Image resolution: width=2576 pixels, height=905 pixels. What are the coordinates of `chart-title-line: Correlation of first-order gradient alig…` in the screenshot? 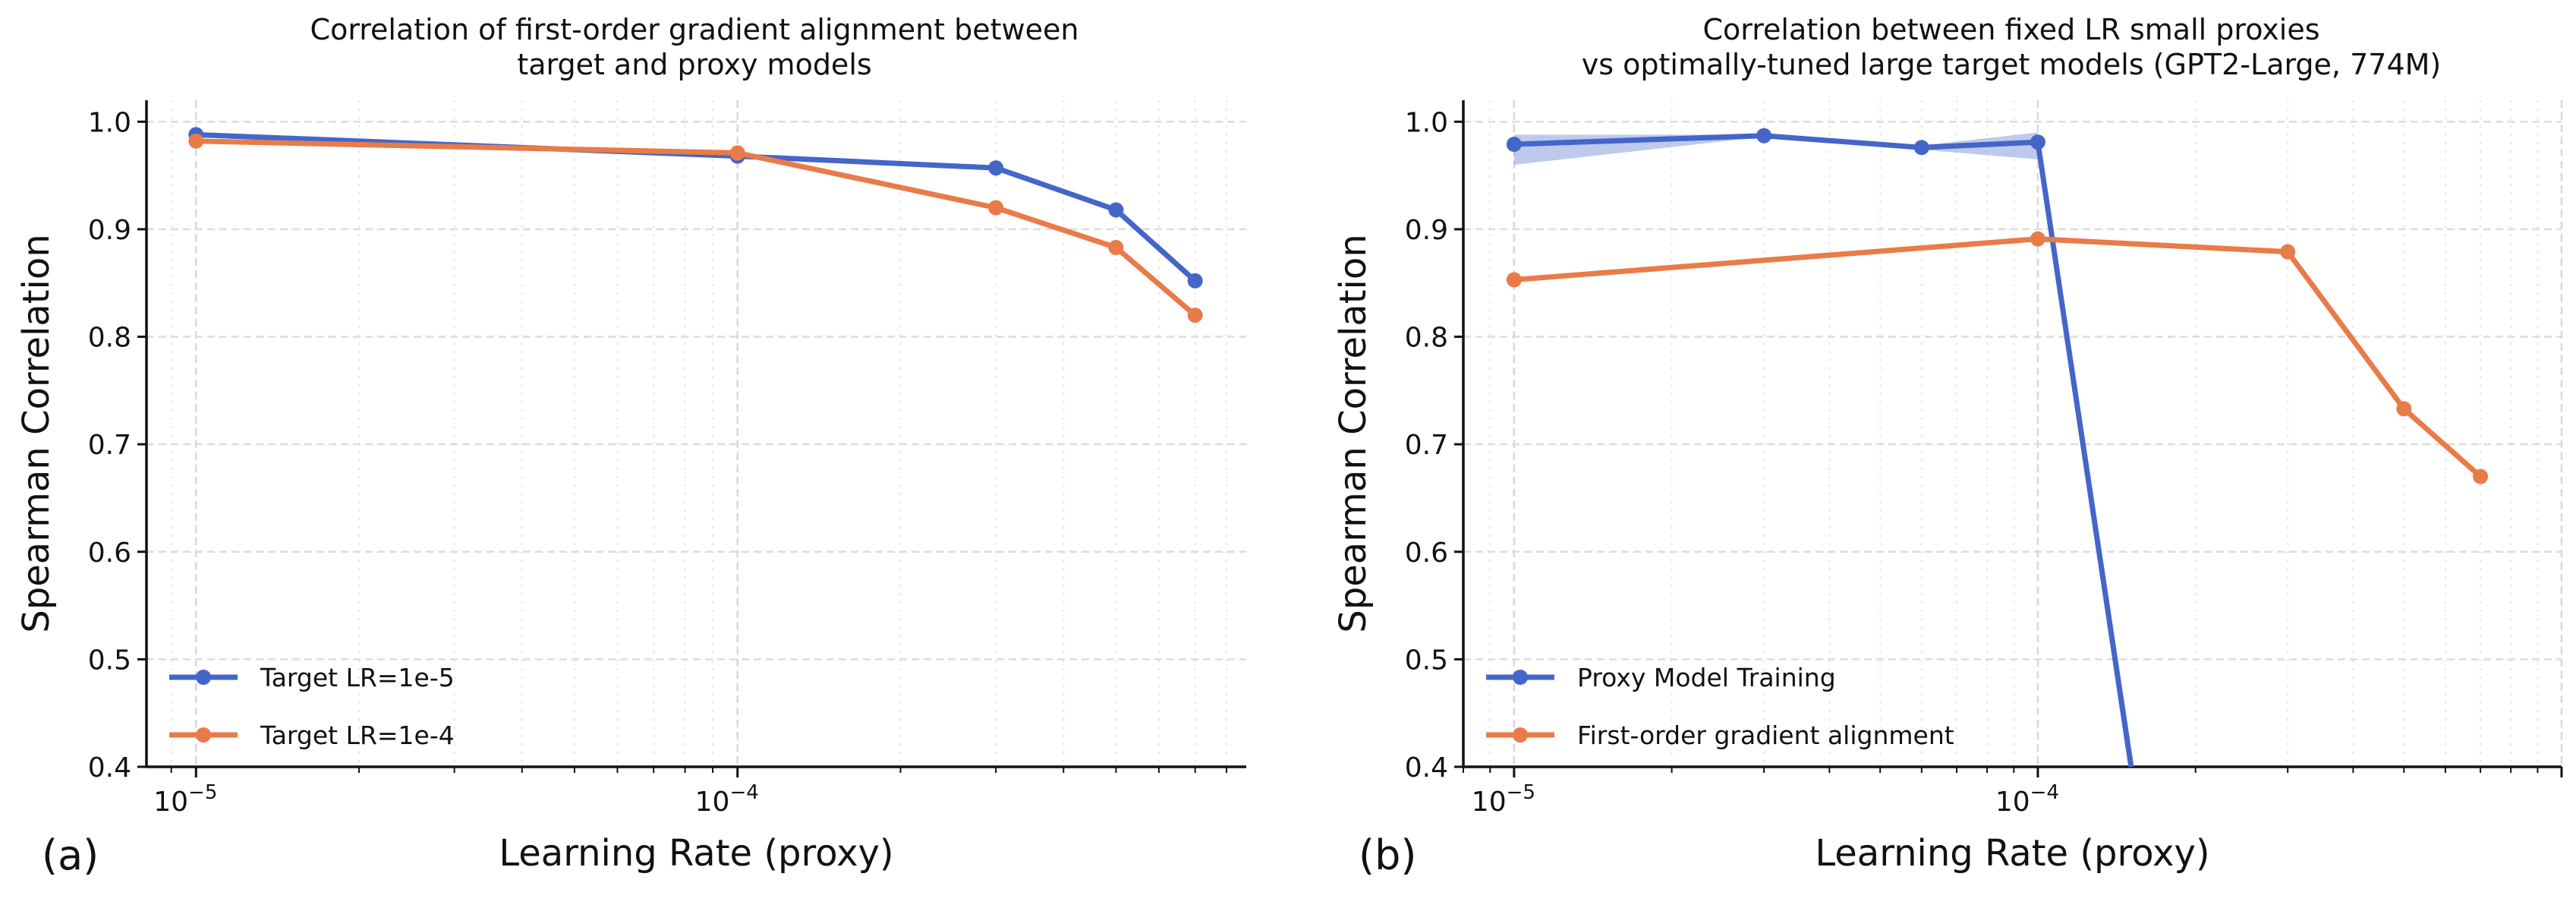 It's located at (694, 29).